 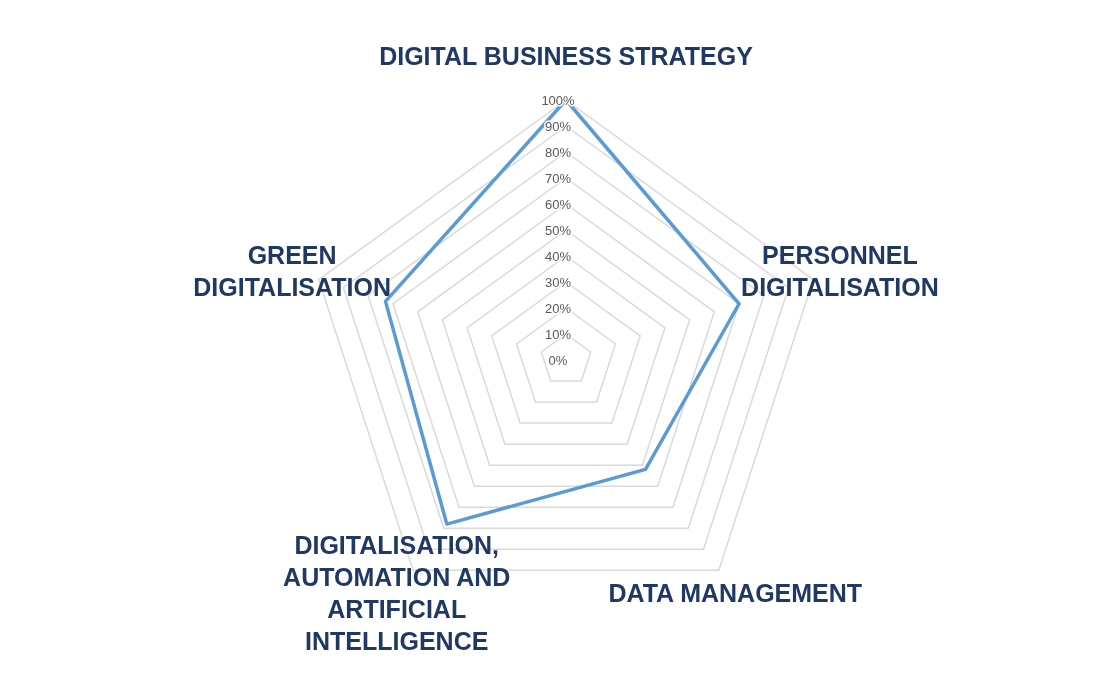 I want to click on y-tick-label: 80%, so click(x=558, y=152).